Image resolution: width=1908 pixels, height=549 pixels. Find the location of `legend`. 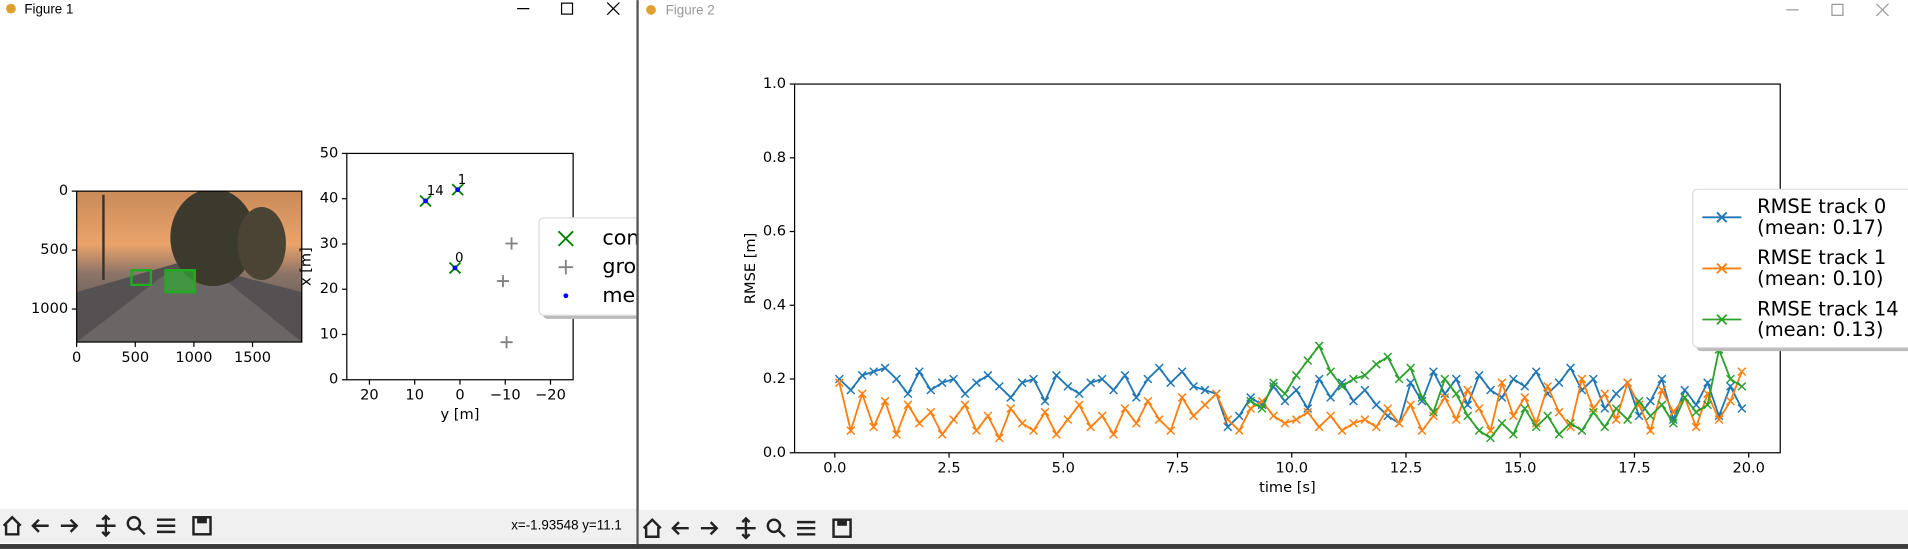

legend is located at coordinates (1800, 268).